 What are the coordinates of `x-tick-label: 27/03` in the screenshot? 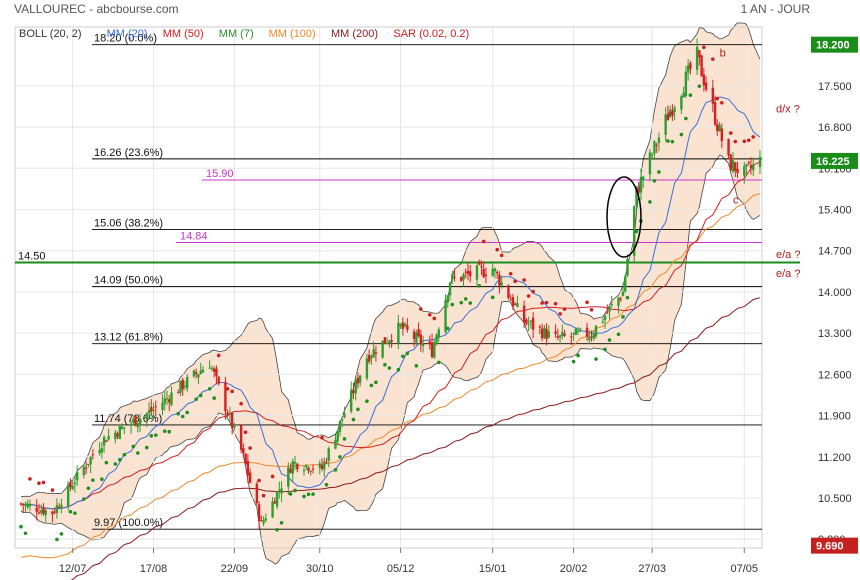 It's located at (652, 569).